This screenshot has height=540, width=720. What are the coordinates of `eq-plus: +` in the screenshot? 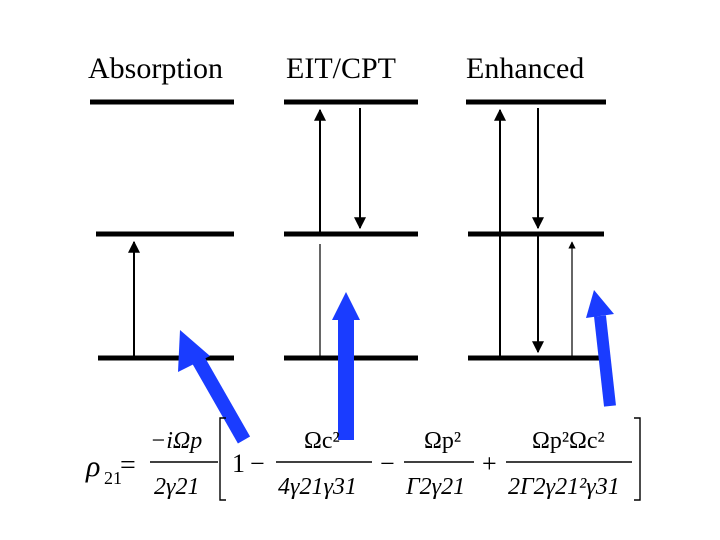 It's located at (489, 463).